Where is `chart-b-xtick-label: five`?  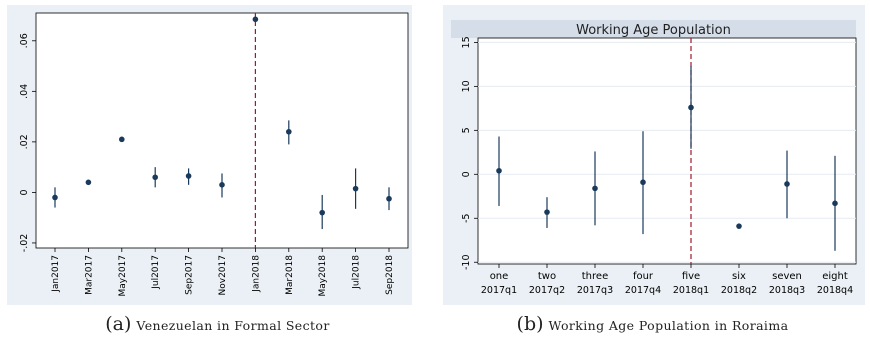 chart-b-xtick-label: five is located at coordinates (691, 276).